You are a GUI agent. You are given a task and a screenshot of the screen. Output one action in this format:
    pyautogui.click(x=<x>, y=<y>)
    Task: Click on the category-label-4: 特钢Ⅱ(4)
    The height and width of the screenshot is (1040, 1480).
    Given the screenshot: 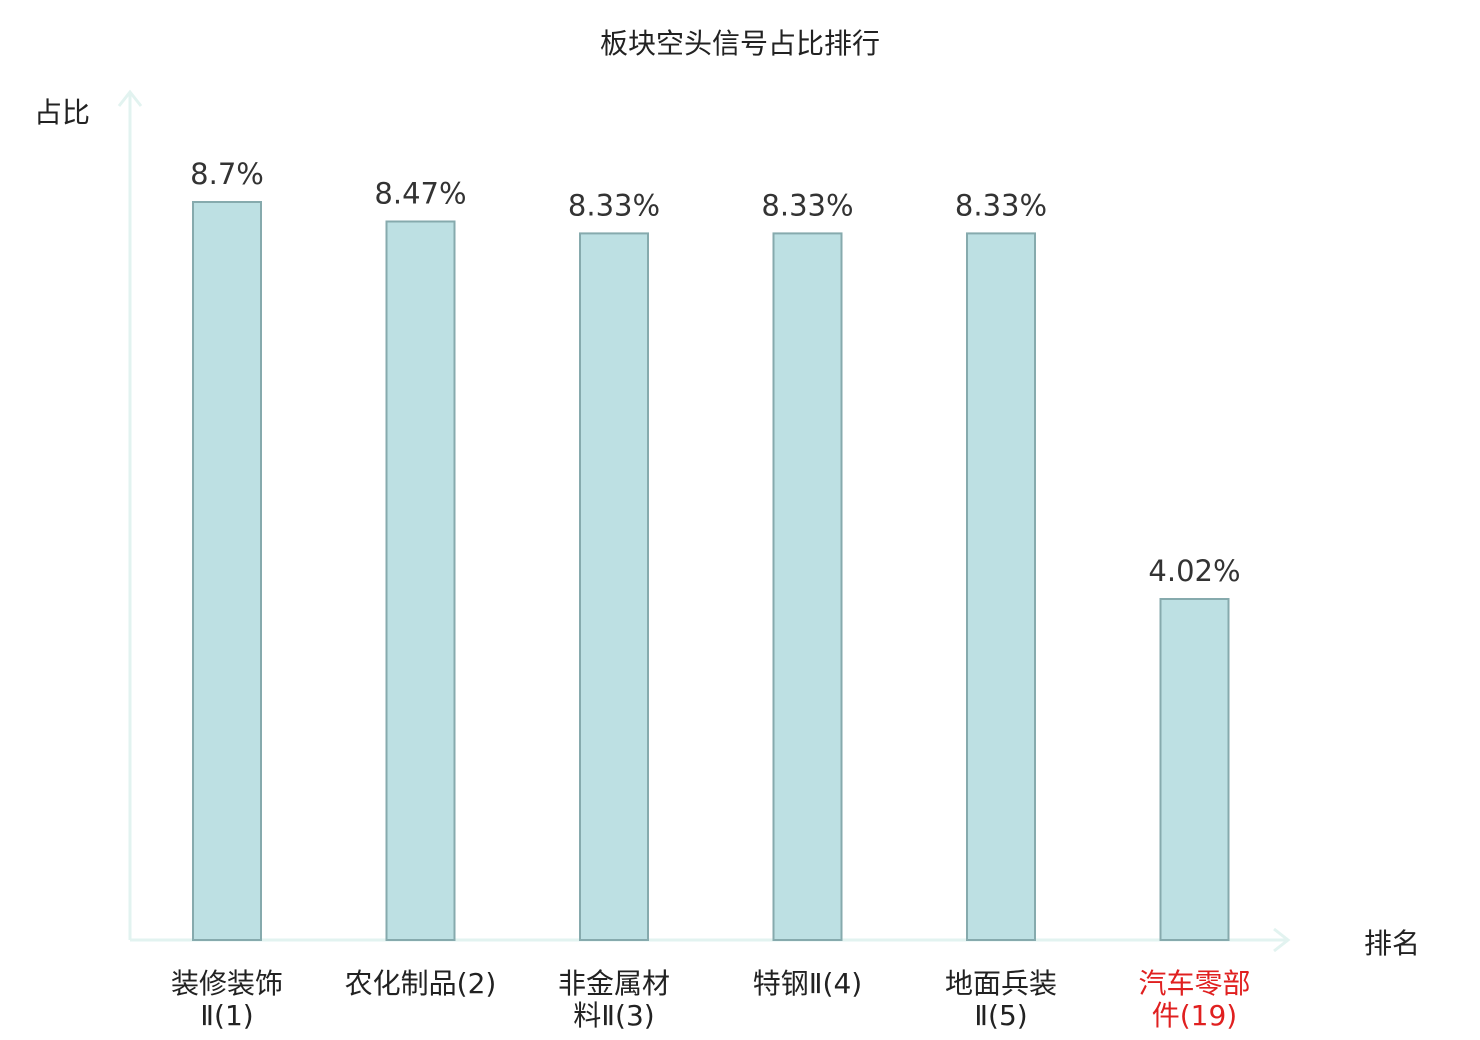 What is the action you would take?
    pyautogui.click(x=807, y=983)
    